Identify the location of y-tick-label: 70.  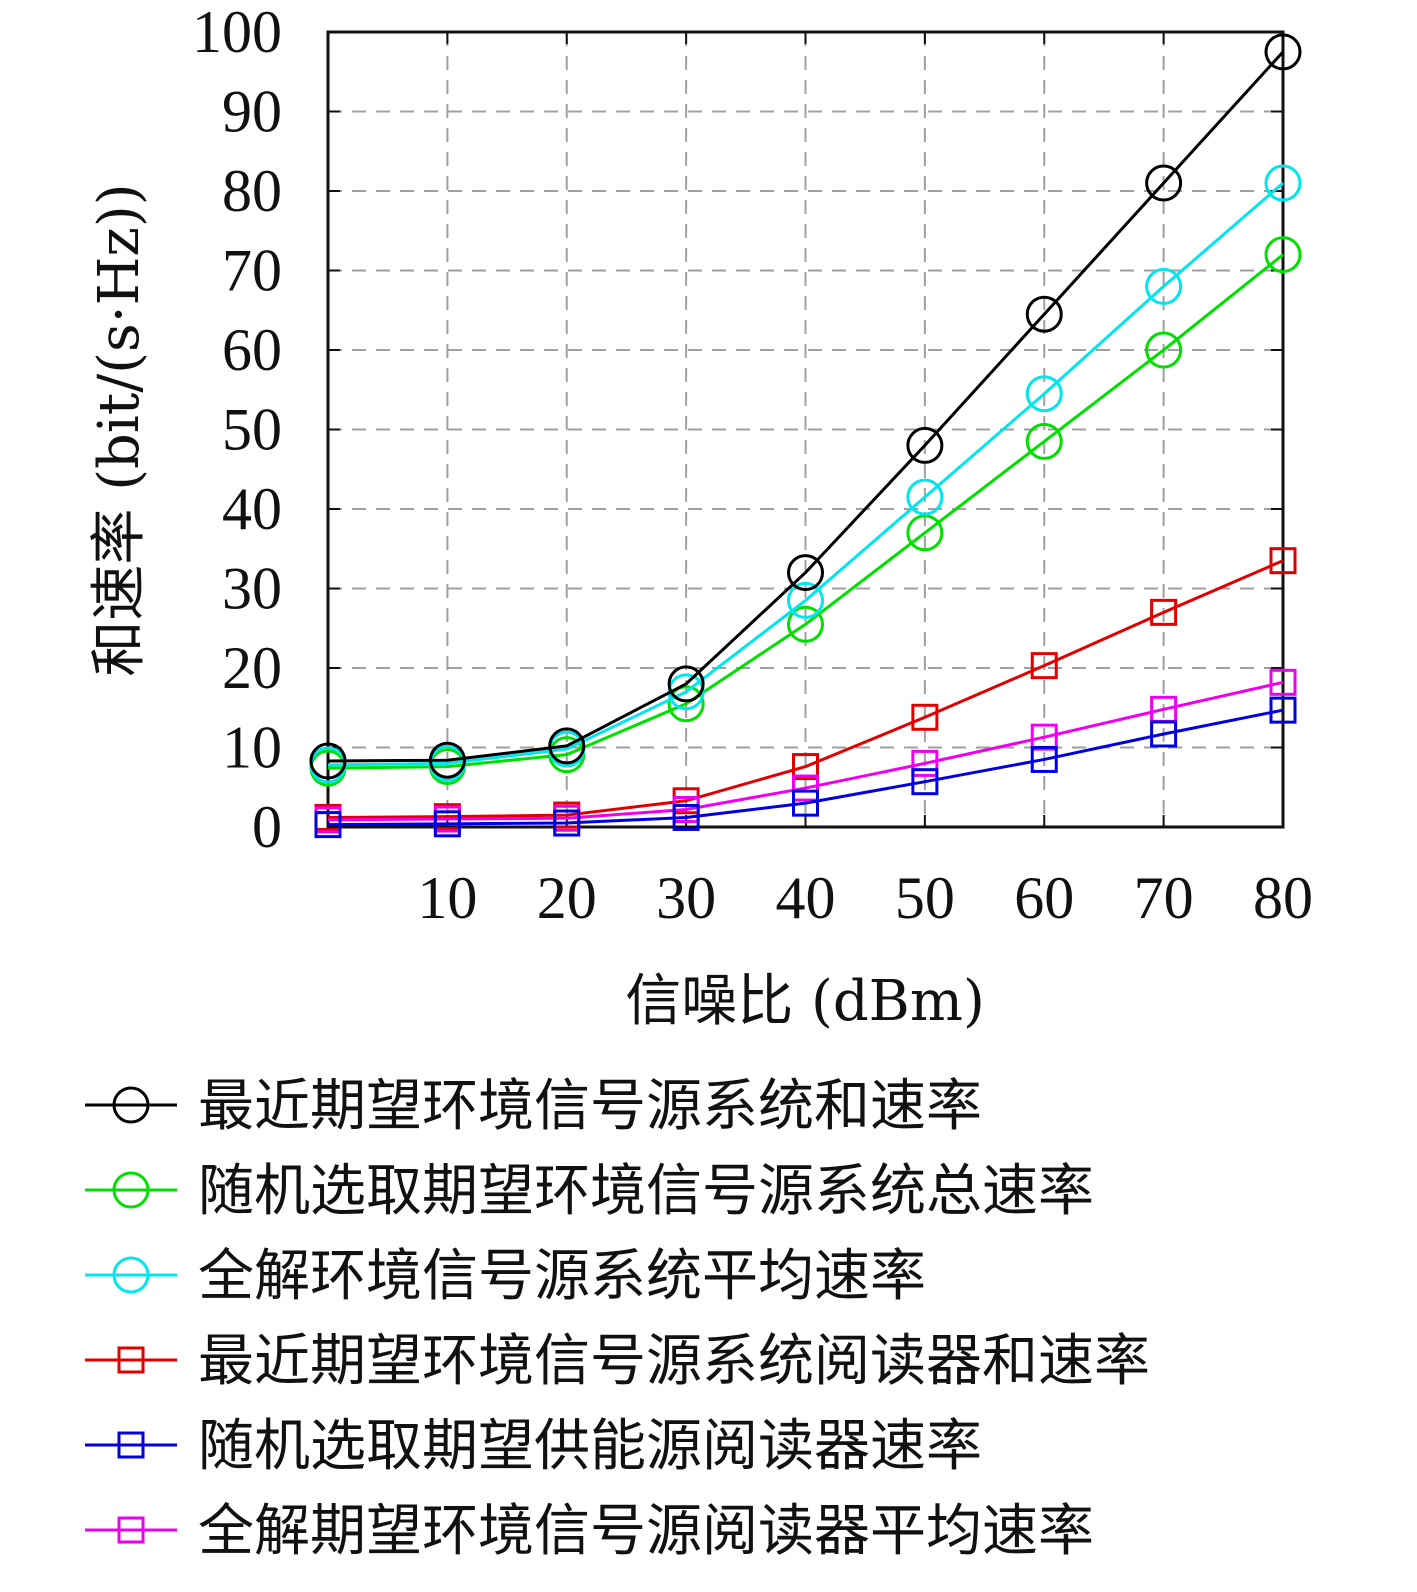
(252, 271).